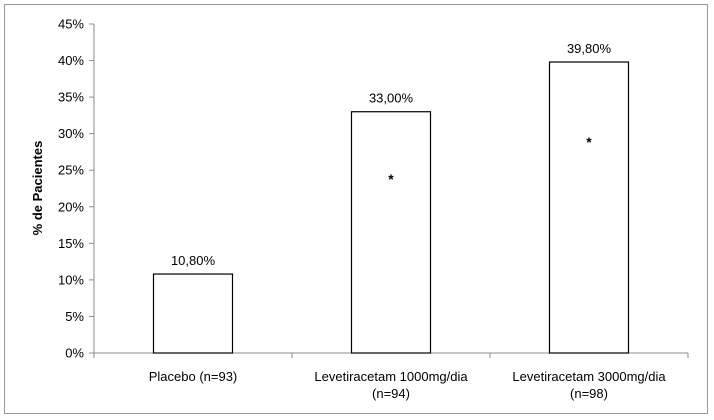  Describe the element at coordinates (71, 206) in the screenshot. I see `y-tick-label: 20%` at that location.